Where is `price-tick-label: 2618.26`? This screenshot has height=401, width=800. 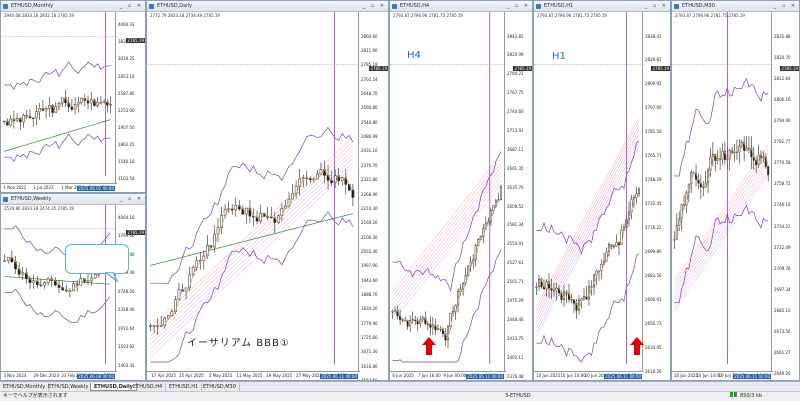 price-tick-label: 2618.26 is located at coordinates (653, 371).